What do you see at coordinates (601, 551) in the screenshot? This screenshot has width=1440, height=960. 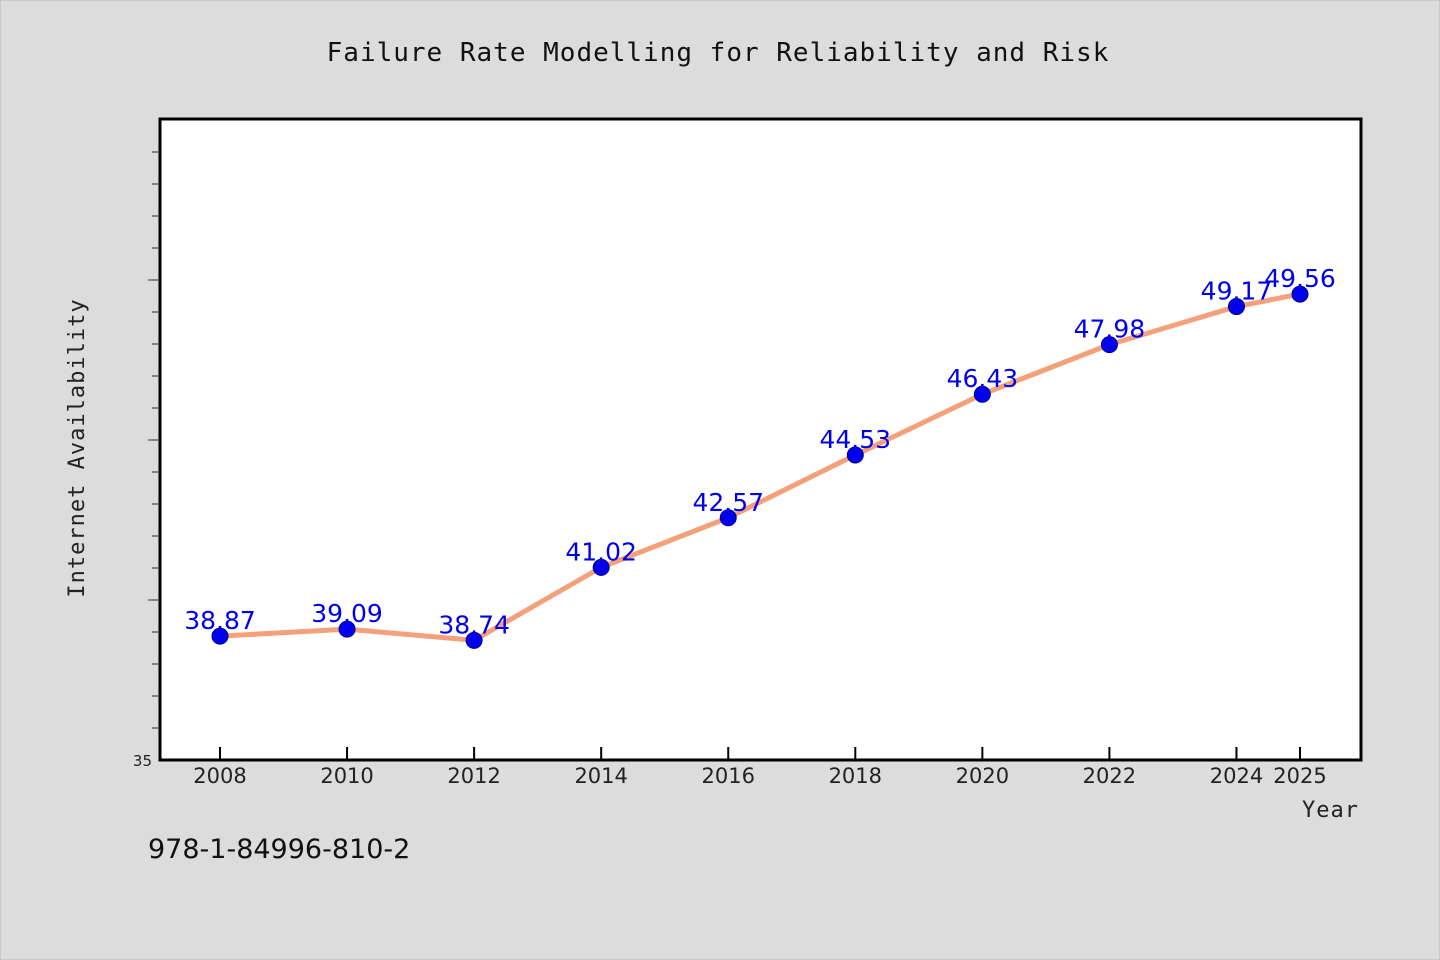 I see `data-label: 41.02` at bounding box center [601, 551].